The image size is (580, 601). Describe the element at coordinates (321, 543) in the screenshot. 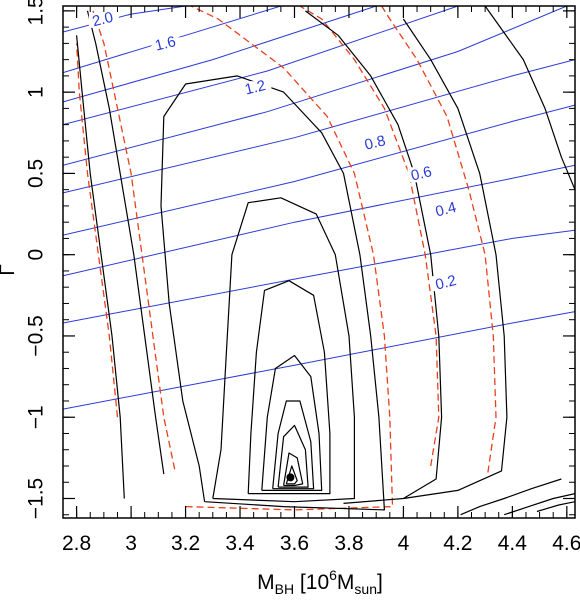

I see `x-tick-labels: 2.8 3 3.2 3.4 3.6 3.8 4 4.2 4.4 4.6` at that location.